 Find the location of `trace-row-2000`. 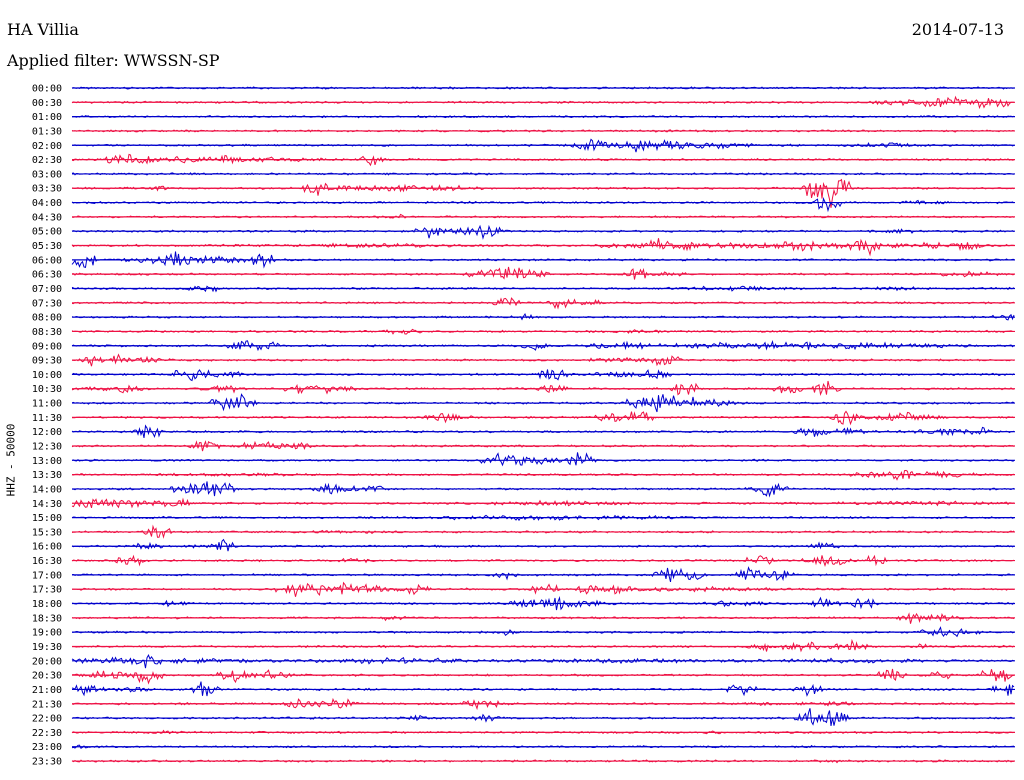

trace-row-2000 is located at coordinates (543, 661).